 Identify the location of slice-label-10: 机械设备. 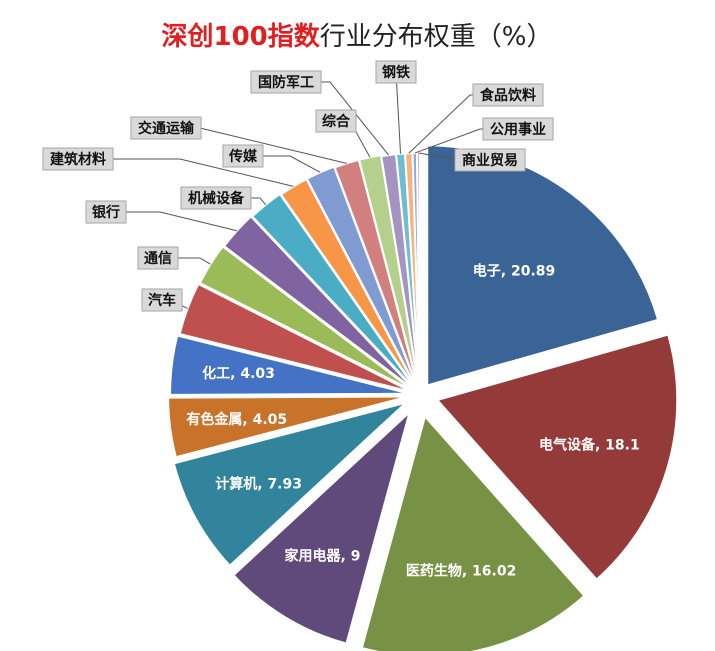
(216, 198).